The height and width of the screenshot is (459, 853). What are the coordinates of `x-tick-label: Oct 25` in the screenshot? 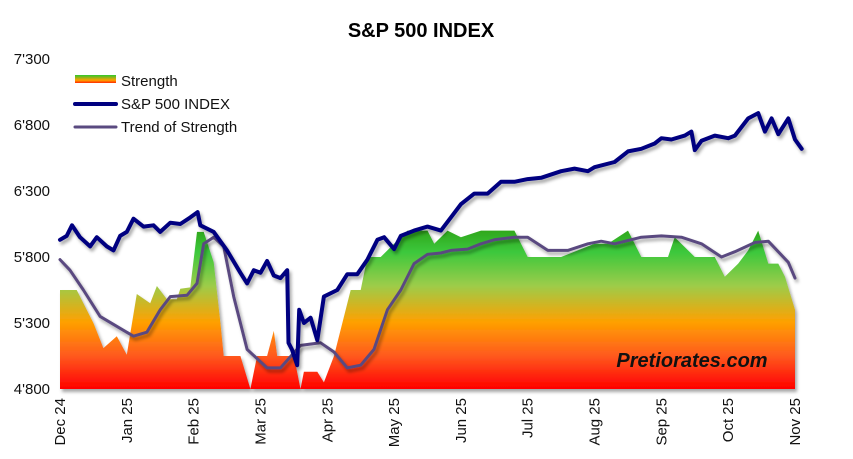 It's located at (728, 420).